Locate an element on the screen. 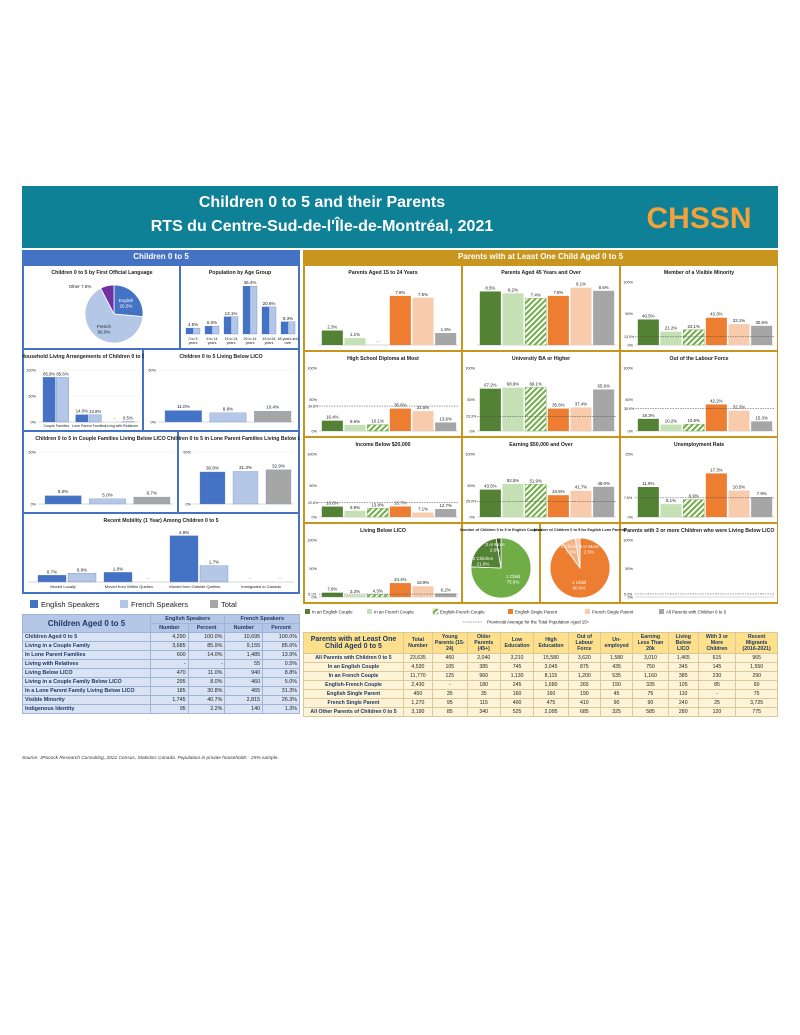  table-cell: 35 is located at coordinates (483, 694).